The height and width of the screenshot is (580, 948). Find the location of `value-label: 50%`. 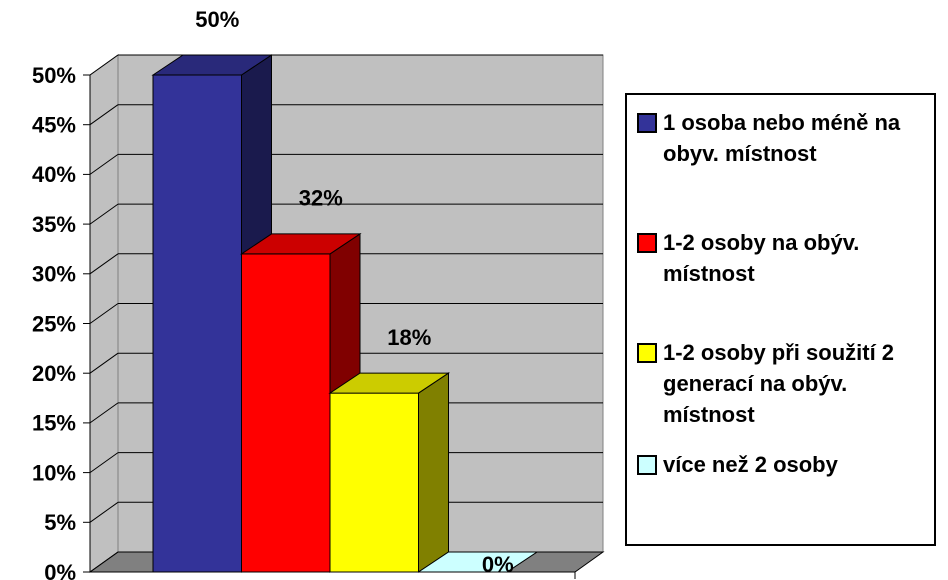

value-label: 50% is located at coordinates (217, 19).